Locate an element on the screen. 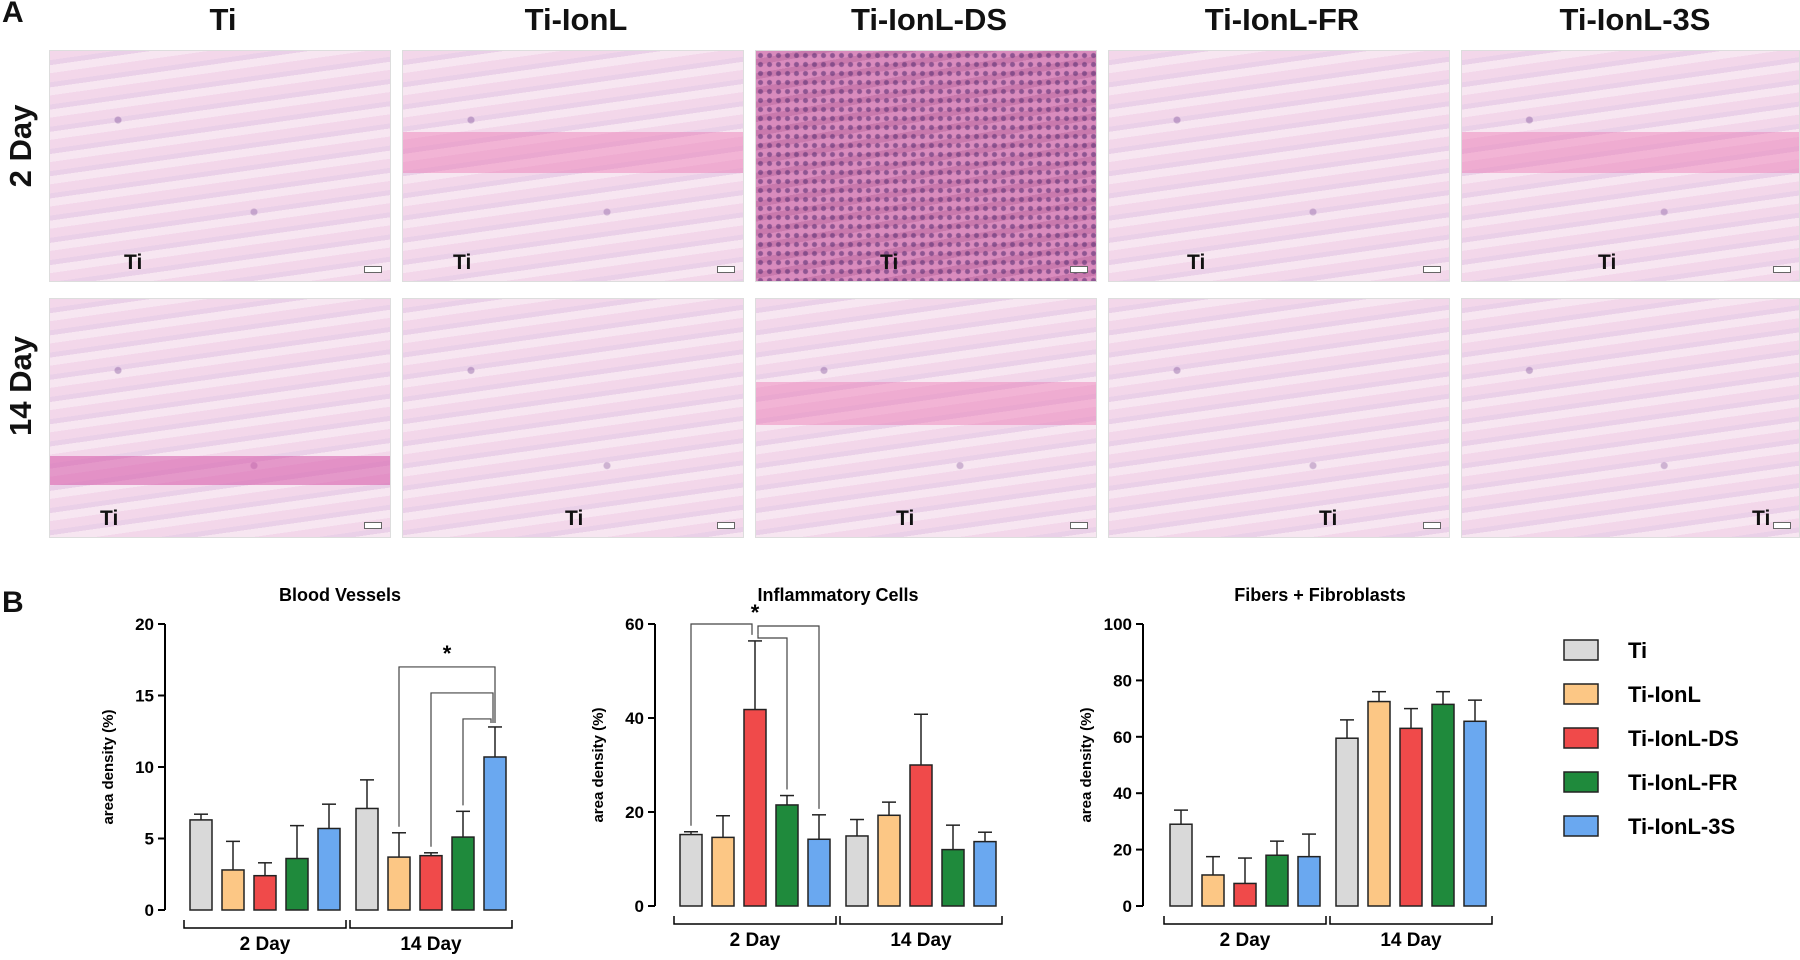  micrograph-ti-ionl-3s-2day: Ti is located at coordinates (1630, 166).